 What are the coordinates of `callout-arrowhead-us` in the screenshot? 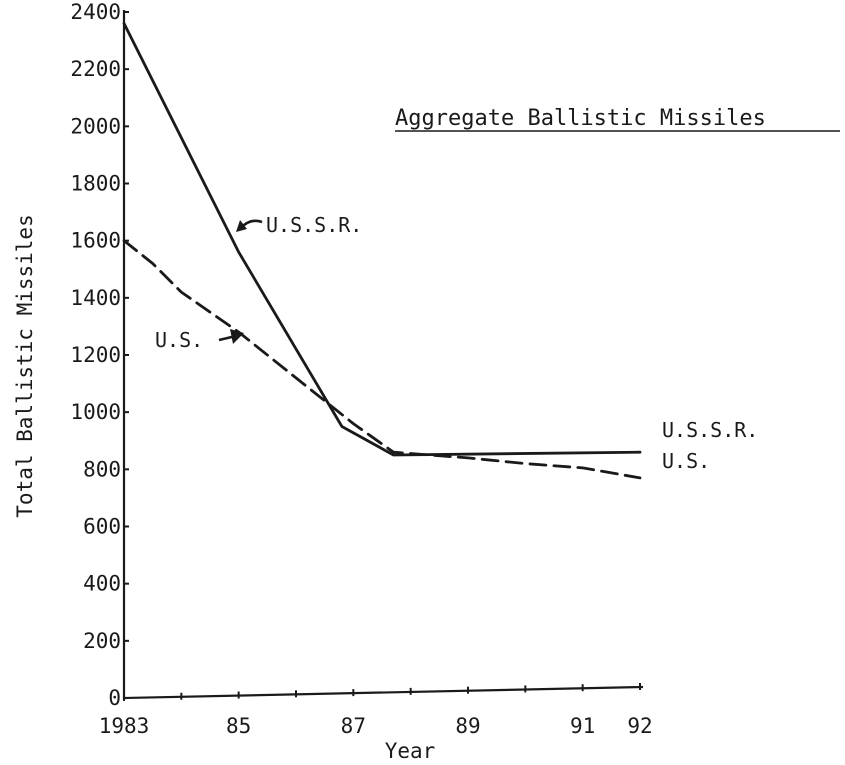 It's located at (237, 336).